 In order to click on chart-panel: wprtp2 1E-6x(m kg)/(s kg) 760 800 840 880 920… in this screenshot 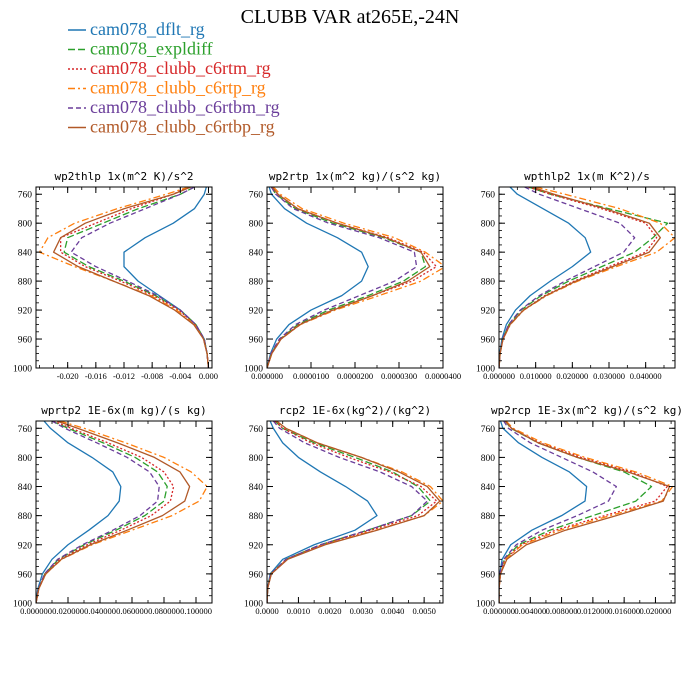, I will do `click(113, 510)`.